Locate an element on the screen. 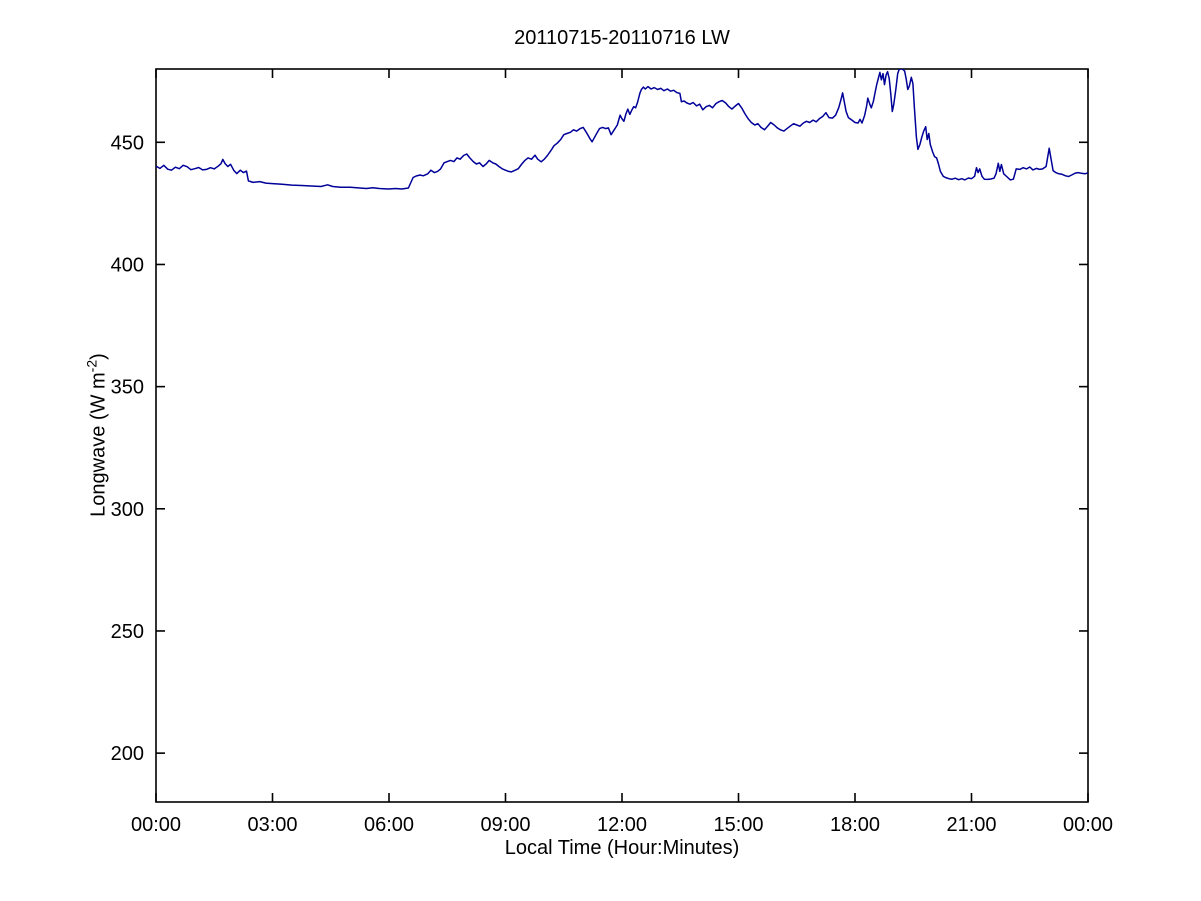 The width and height of the screenshot is (1201, 901). y-tick-label: 250 is located at coordinates (127, 632).